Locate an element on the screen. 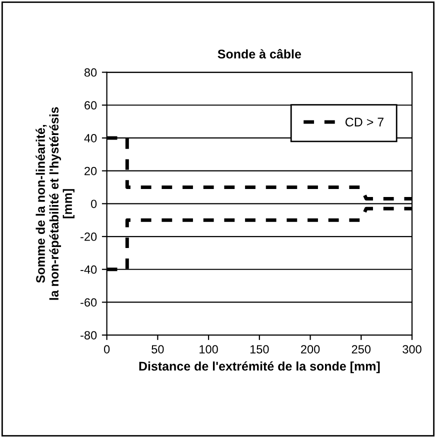 The image size is (436, 438). x-tick-label: 300 is located at coordinates (412, 349).